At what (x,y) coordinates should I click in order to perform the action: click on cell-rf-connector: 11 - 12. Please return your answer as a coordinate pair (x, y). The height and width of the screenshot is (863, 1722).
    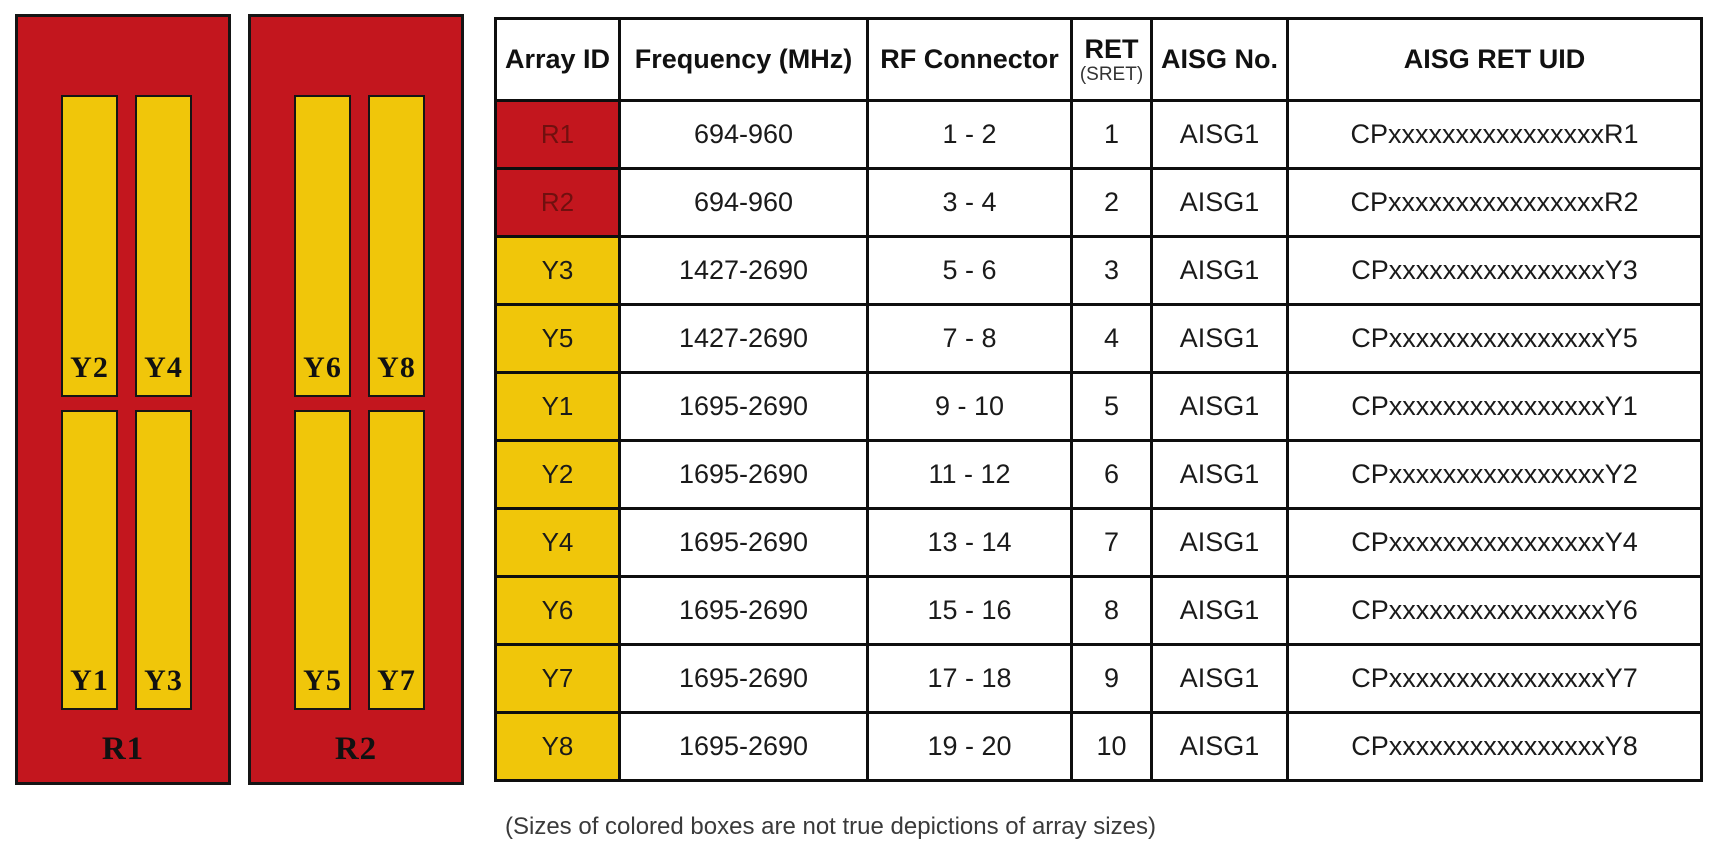
    Looking at the image, I should click on (969, 474).